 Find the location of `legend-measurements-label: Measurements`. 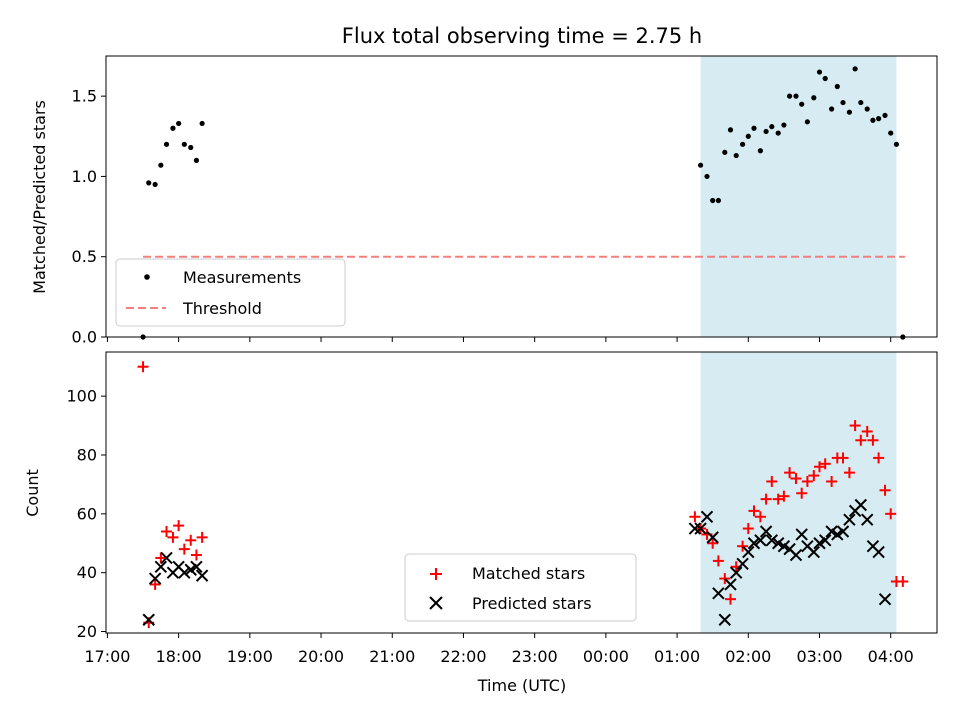

legend-measurements-label: Measurements is located at coordinates (242, 277).